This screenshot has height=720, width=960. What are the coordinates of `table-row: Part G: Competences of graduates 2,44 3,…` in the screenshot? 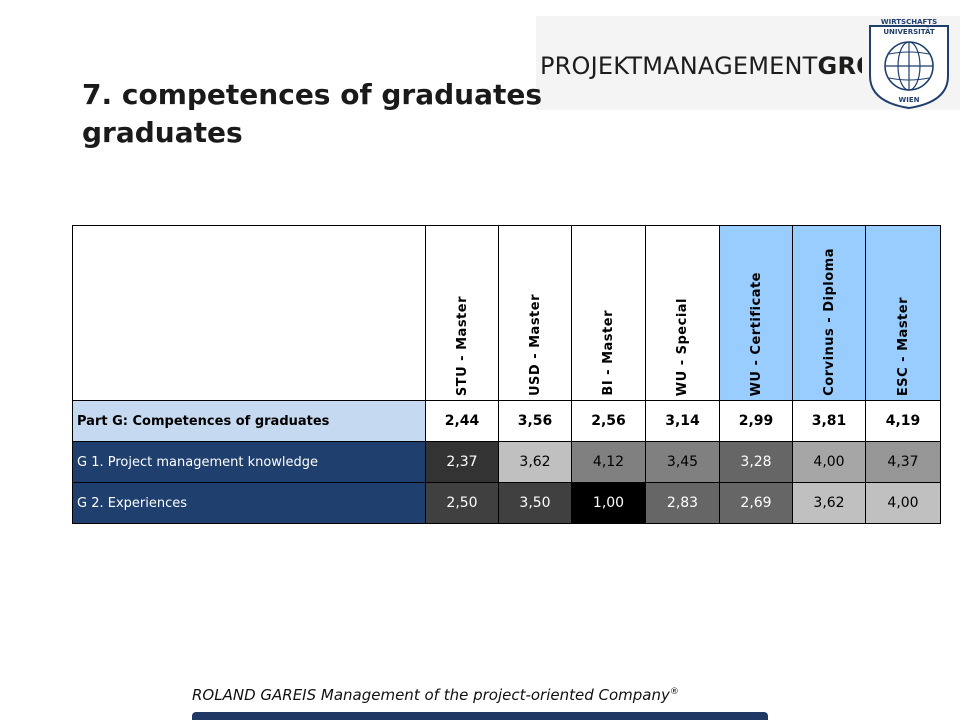 It's located at (506, 421).